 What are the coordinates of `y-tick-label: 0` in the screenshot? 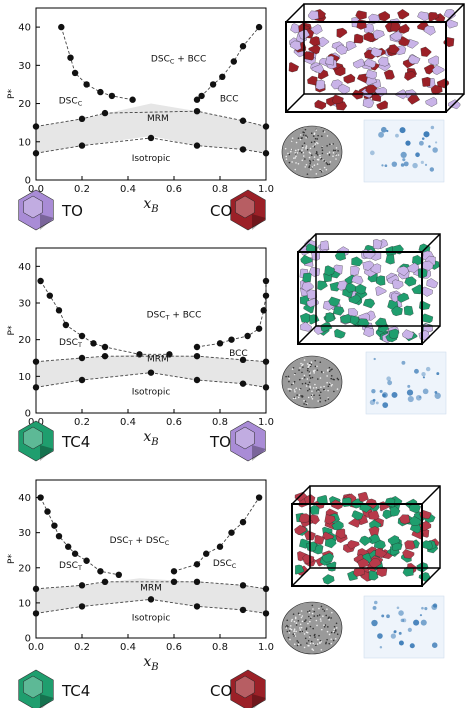 It's located at (28, 639).